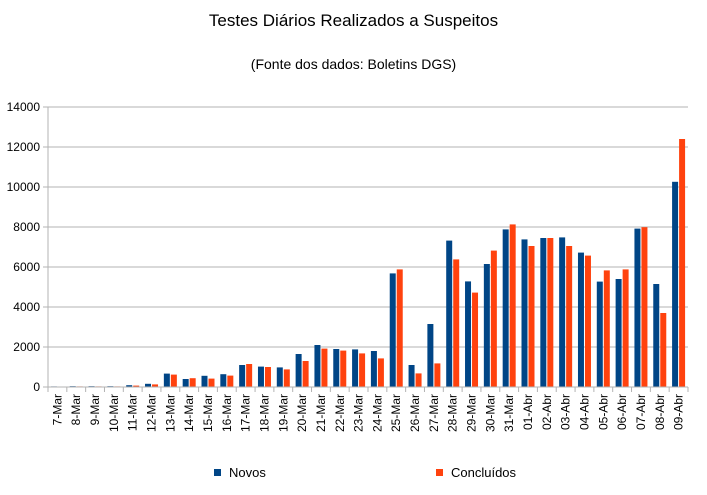 Image resolution: width=707 pixels, height=495 pixels. I want to click on x-tick-label: 24-Mar, so click(377, 413).